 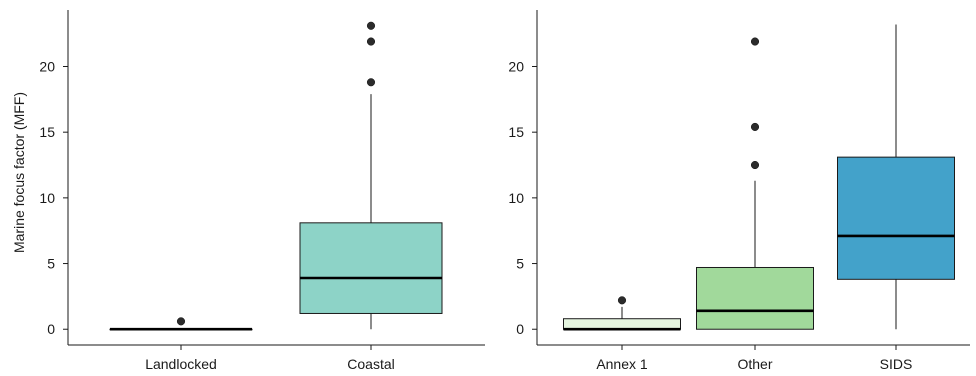 What do you see at coordinates (370, 364) in the screenshot?
I see `x-tick-label-coastal: Coastal` at bounding box center [370, 364].